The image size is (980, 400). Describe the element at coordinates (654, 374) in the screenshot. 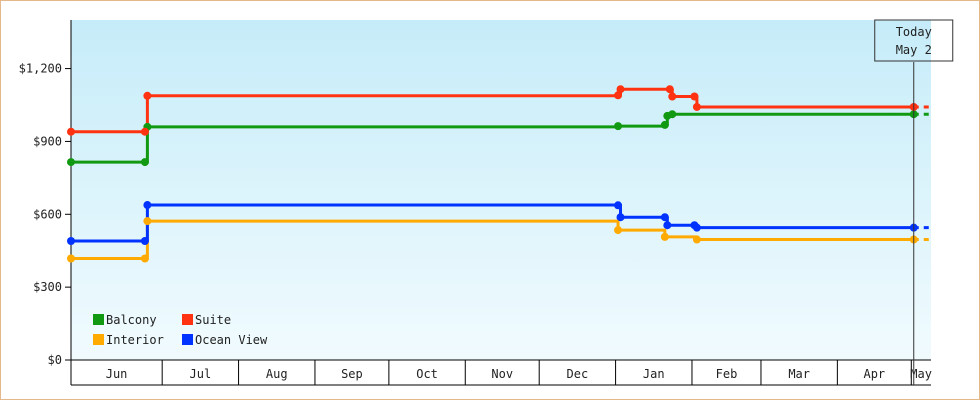

I see `x-tick-label: Jan` at that location.